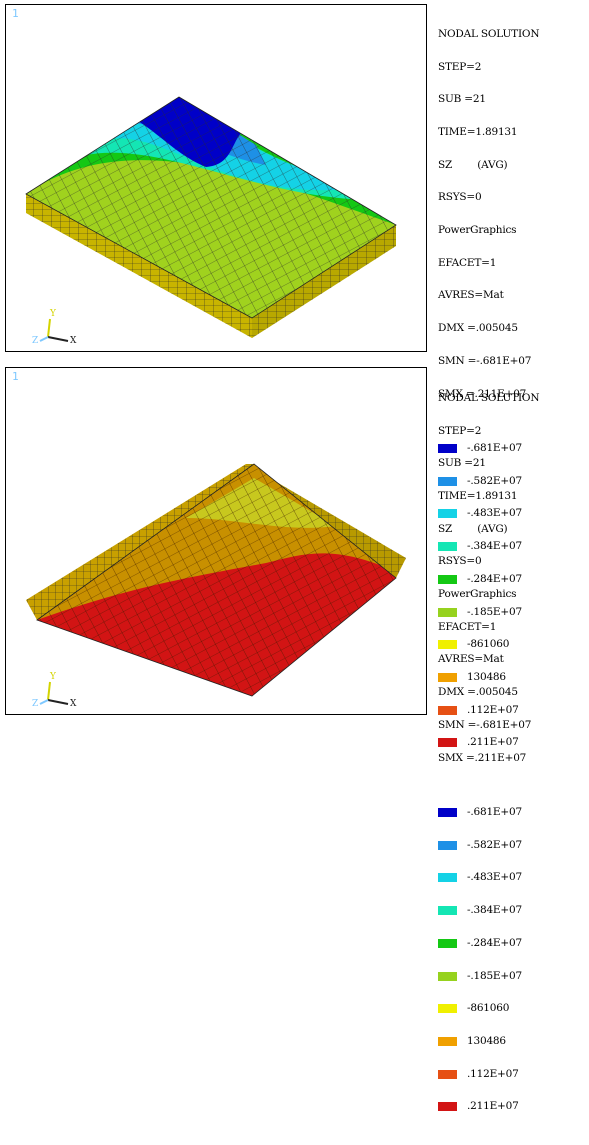 This screenshot has height=1145, width=589. I want to click on info-title: NODAL SOLUTION, so click(489, 33).